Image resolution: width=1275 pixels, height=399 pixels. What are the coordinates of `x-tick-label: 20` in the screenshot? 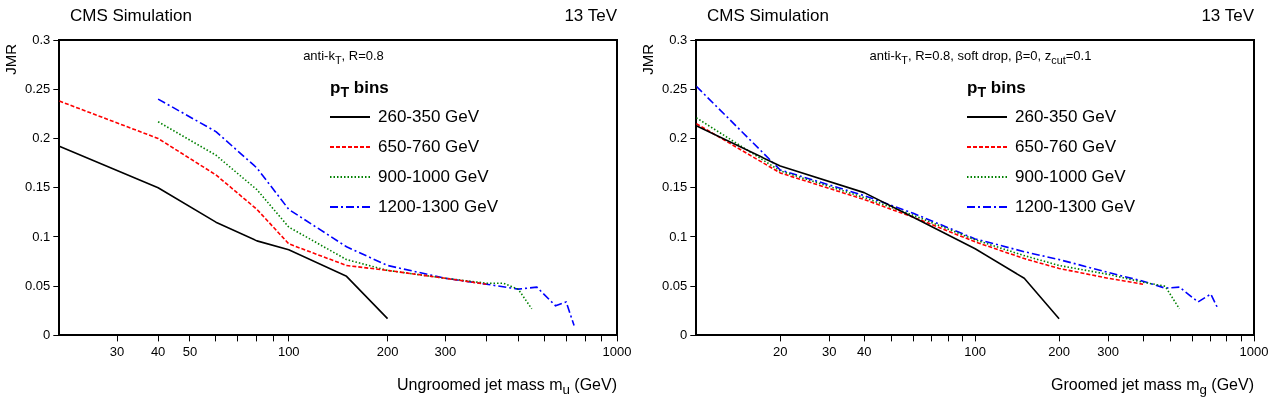 It's located at (780, 351).